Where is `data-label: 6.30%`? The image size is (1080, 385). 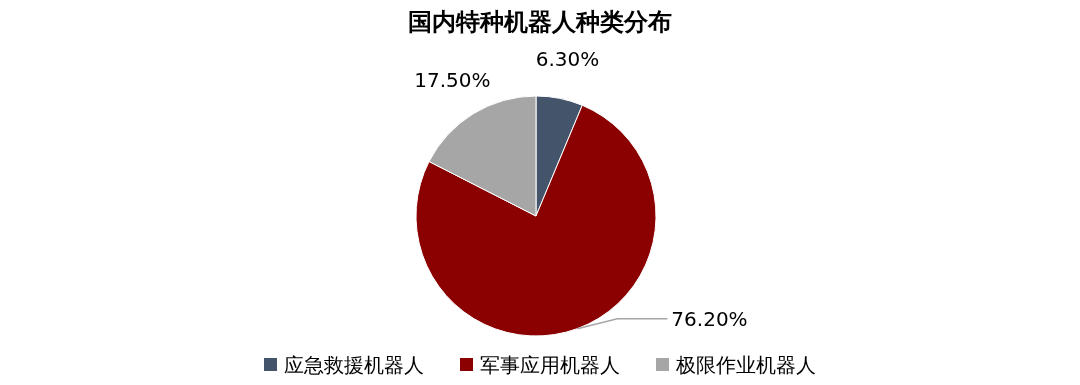 data-label: 6.30% is located at coordinates (567, 59).